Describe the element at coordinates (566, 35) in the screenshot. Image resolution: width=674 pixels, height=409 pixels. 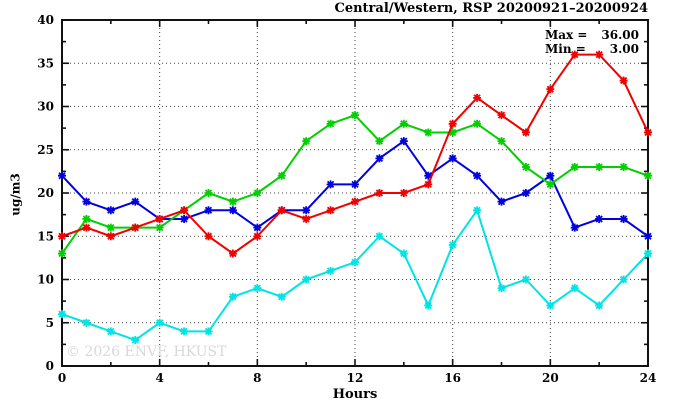
I see `max-label: Max =` at that location.